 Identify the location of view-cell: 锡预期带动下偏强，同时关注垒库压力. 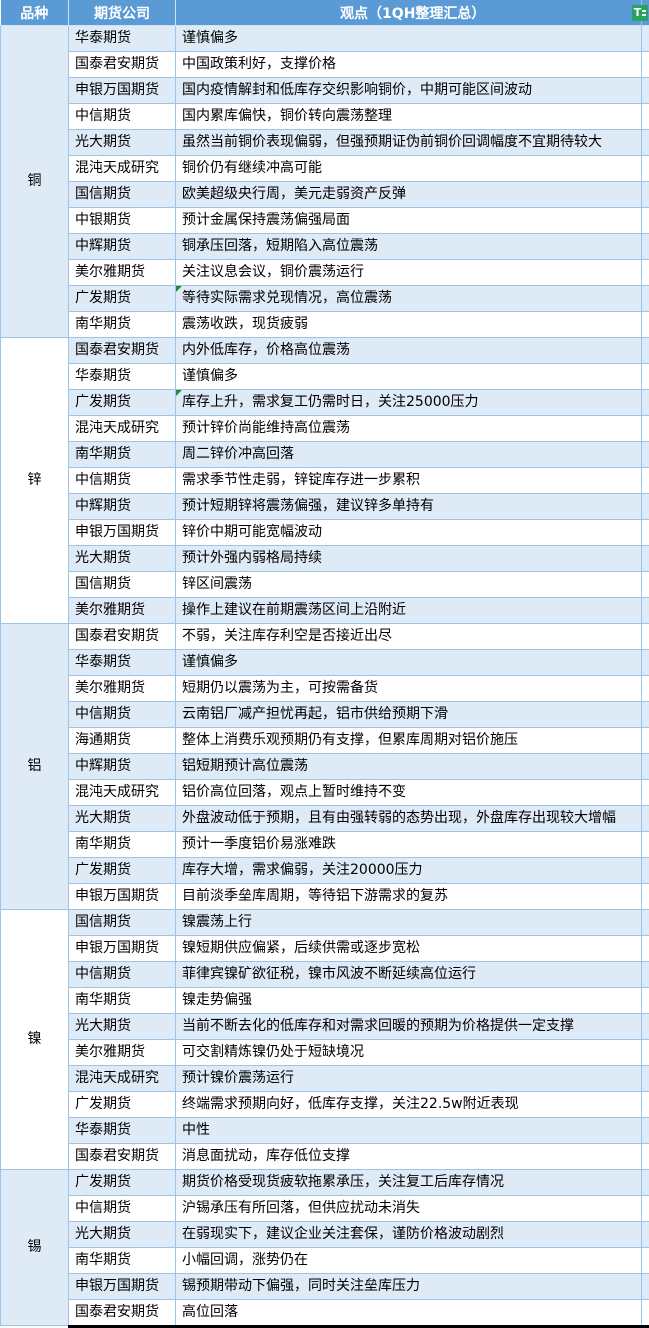
(412, 1286).